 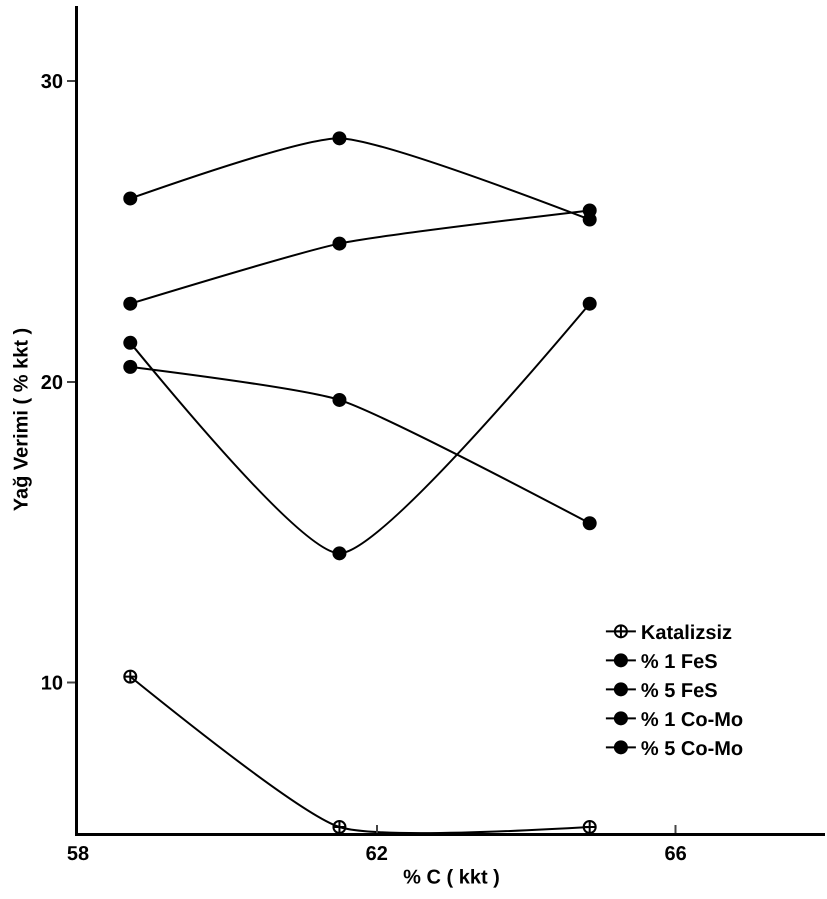 I want to click on x-axis-title: % C ( kkt ), so click(x=451, y=877).